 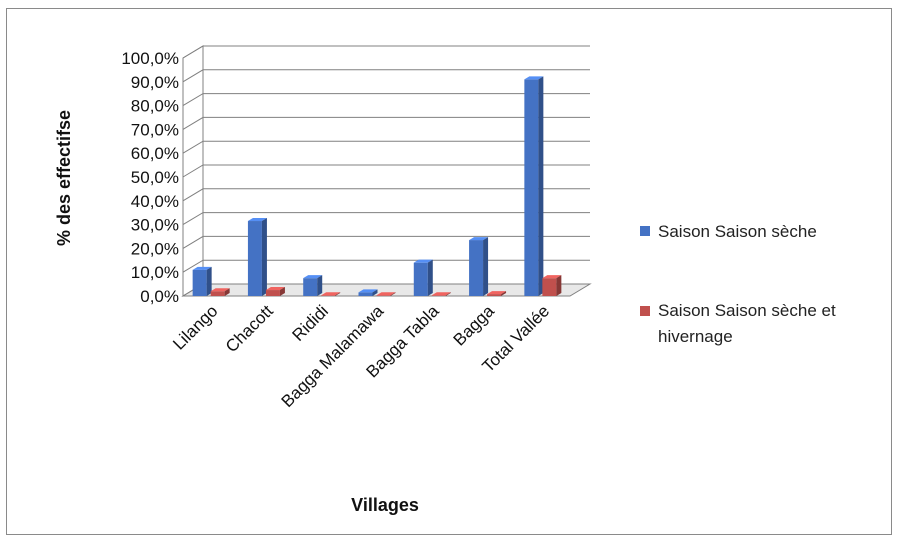 What do you see at coordinates (155, 153) in the screenshot?
I see `y-tick-label: 60,0%` at bounding box center [155, 153].